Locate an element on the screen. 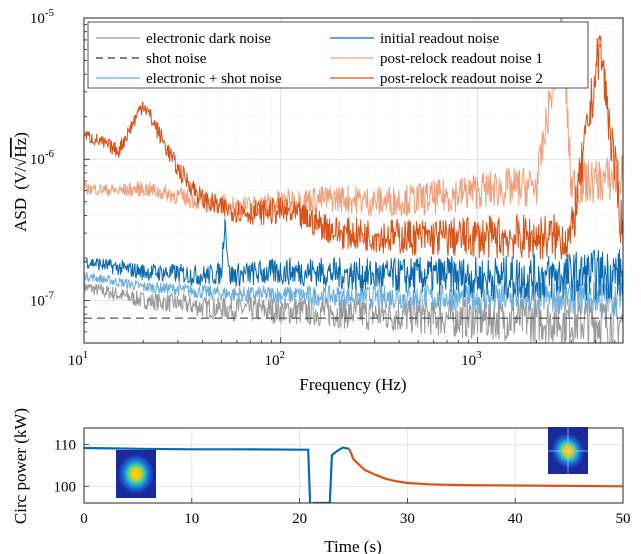 Image resolution: width=641 pixels, height=554 pixels. time-tick-label: 40 is located at coordinates (515, 519).